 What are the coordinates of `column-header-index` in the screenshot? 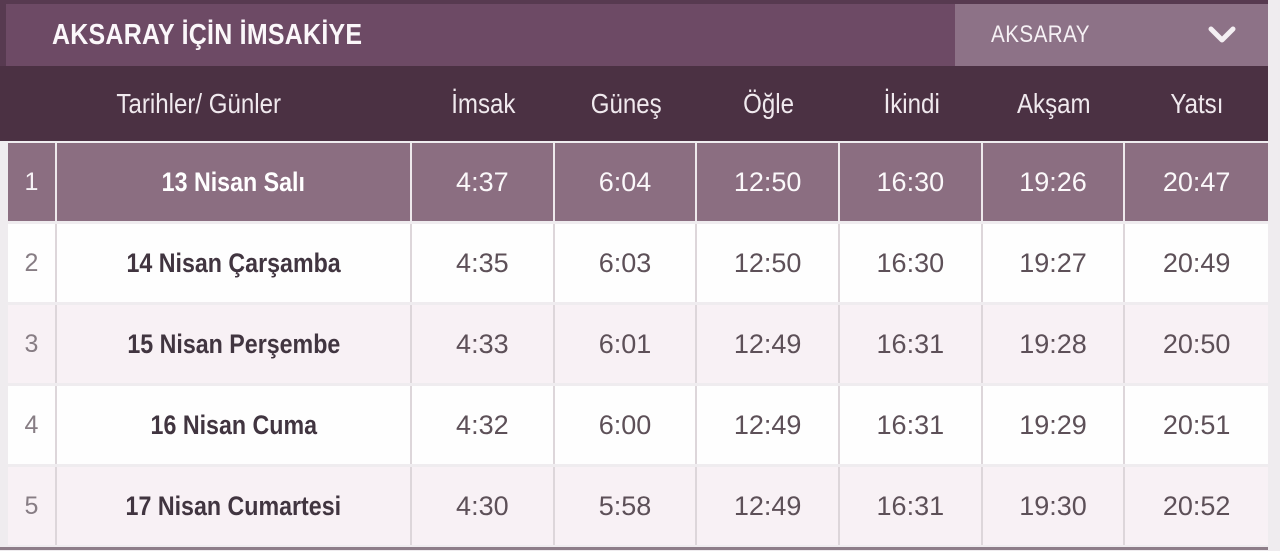 It's located at (28, 103).